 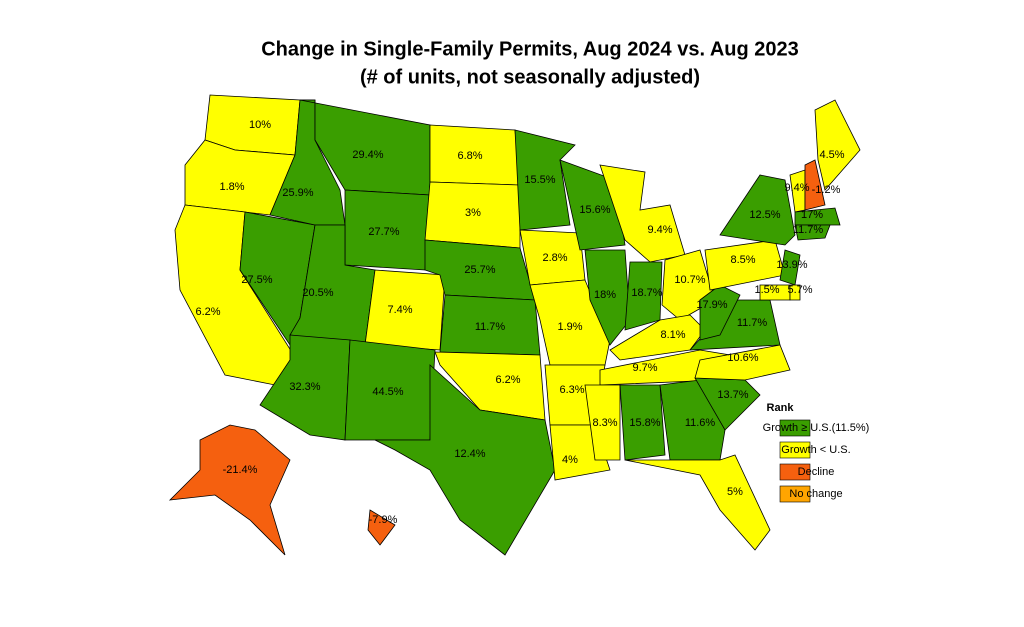 What do you see at coordinates (826, 190) in the screenshot?
I see `state-label: -1.2%` at bounding box center [826, 190].